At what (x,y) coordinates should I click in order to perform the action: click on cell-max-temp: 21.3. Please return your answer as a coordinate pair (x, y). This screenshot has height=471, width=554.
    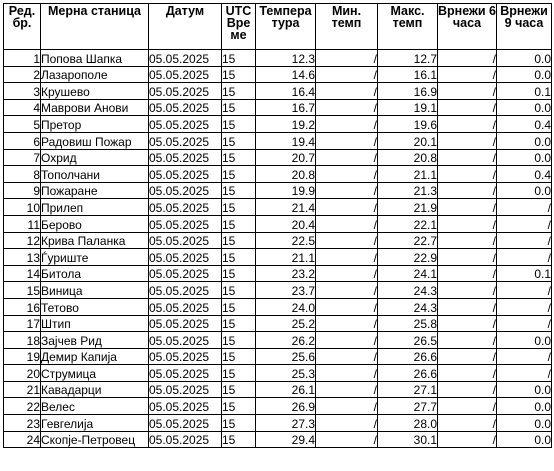
    Looking at the image, I should click on (407, 190).